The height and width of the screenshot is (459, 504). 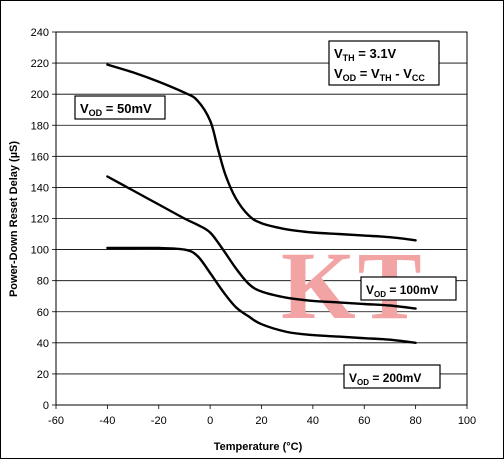 What do you see at coordinates (261, 421) in the screenshot?
I see `x-tick-label-4: 20` at bounding box center [261, 421].